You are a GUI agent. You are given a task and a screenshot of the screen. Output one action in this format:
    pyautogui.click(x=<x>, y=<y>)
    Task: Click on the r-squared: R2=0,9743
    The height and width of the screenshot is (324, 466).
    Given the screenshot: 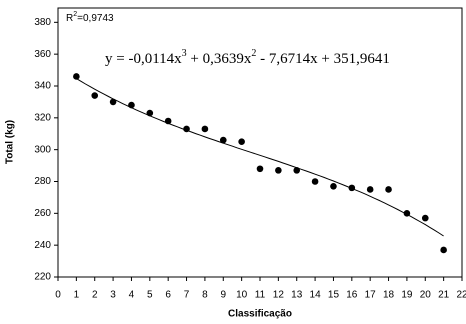 What is the action you would take?
    pyautogui.click(x=90, y=17)
    